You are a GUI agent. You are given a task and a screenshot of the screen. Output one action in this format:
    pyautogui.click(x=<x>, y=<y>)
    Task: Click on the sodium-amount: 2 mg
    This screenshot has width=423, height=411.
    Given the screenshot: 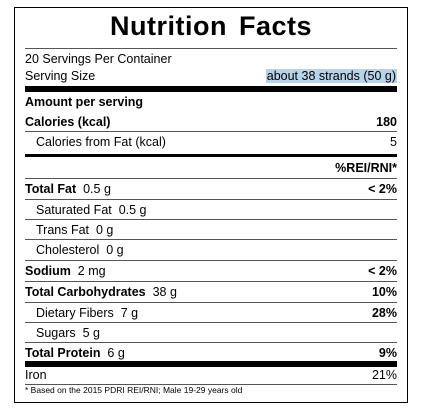 What is the action you would take?
    pyautogui.click(x=91, y=270)
    